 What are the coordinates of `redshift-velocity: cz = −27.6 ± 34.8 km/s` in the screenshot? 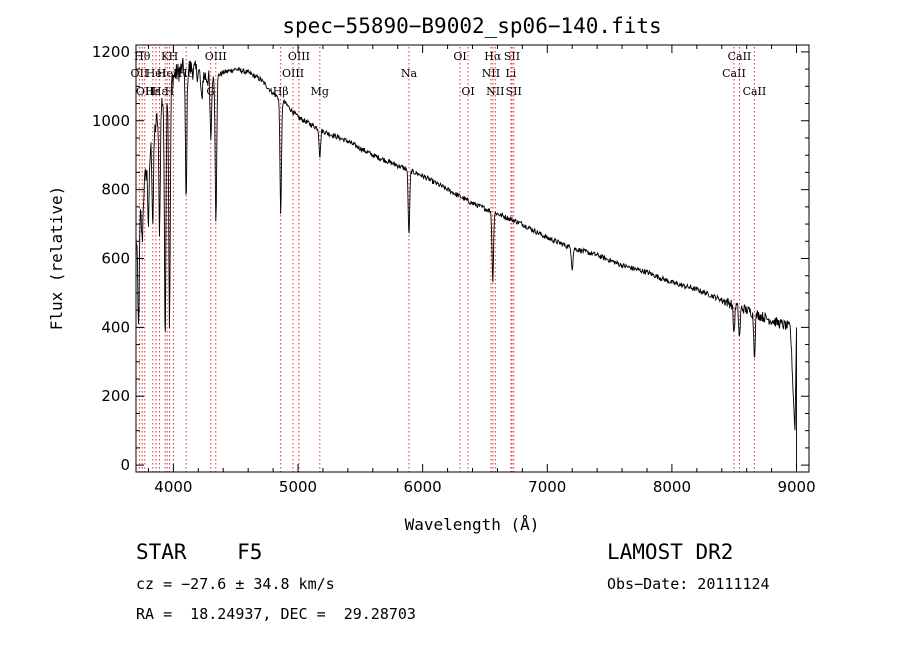 It's located at (235, 584).